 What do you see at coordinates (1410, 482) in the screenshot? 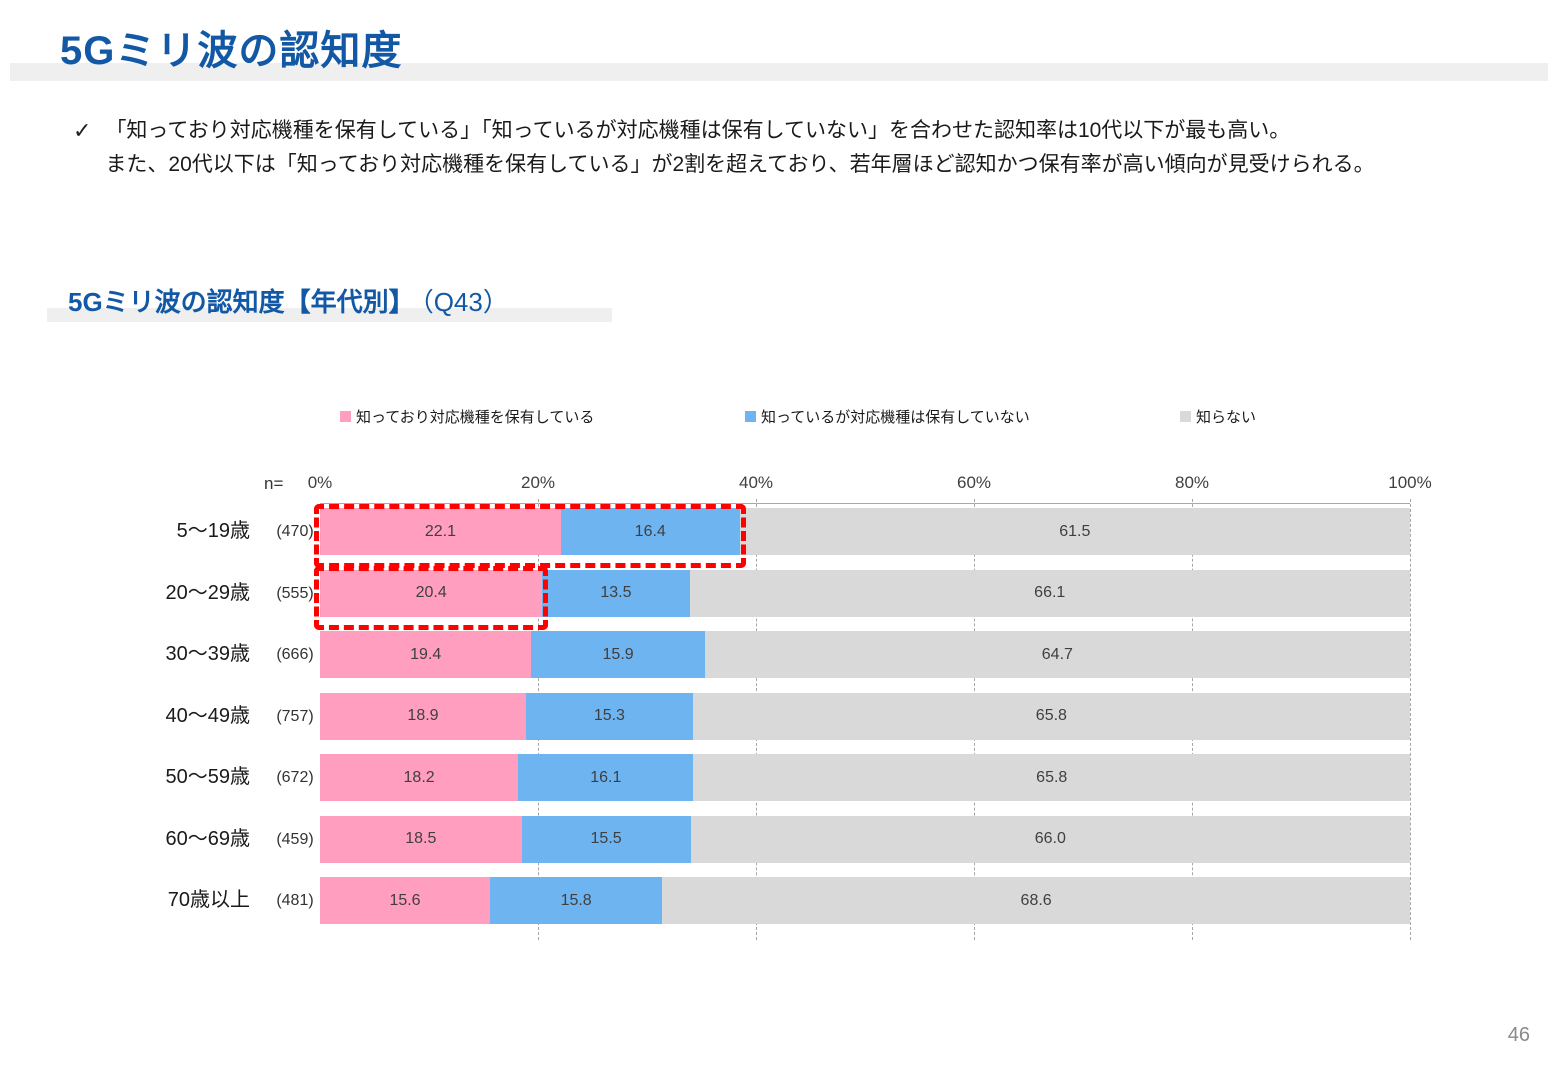
I see `x-axis-tick-label: 100%` at bounding box center [1410, 482].